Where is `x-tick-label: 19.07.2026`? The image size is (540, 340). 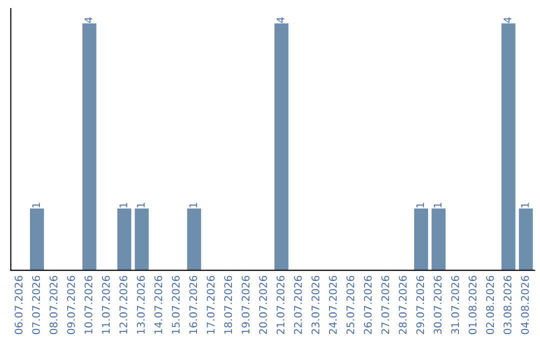
x-tick-label: 19.07.2026 is located at coordinates (246, 305).